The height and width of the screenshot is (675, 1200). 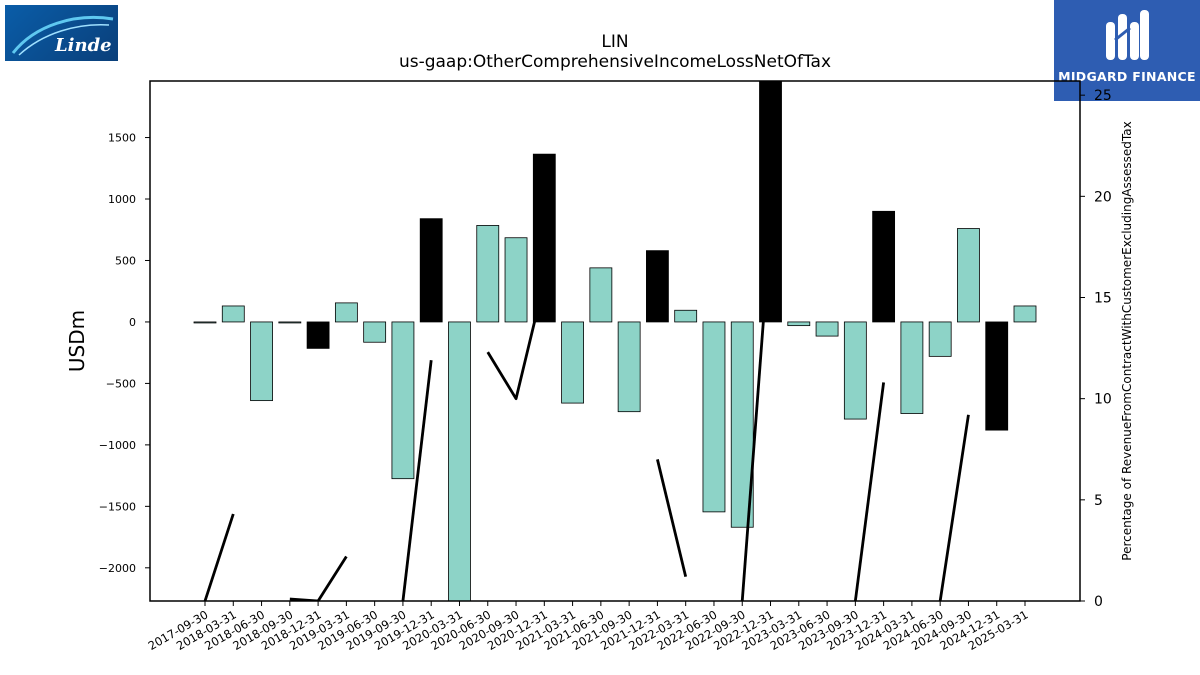 What do you see at coordinates (1098, 602) in the screenshot?
I see `y2-tick-label: 0` at bounding box center [1098, 602].